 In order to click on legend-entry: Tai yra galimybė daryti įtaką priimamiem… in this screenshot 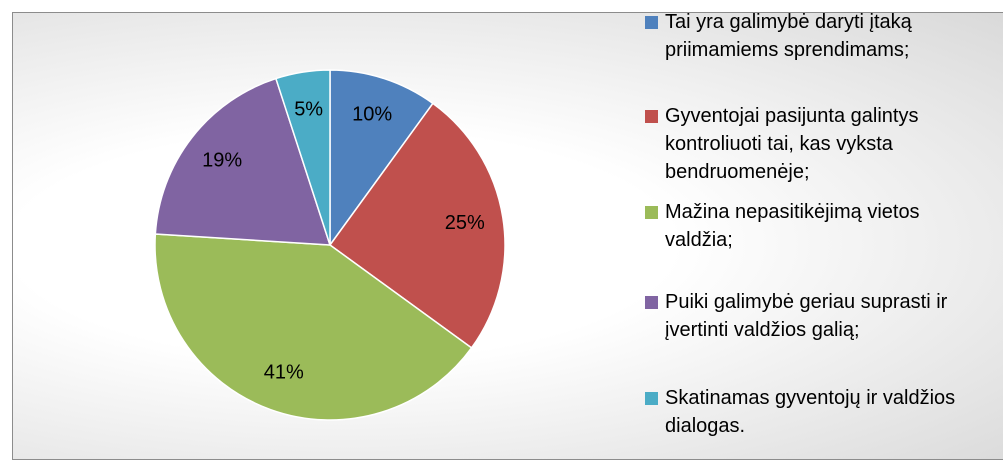, I will do `click(823, 36)`.